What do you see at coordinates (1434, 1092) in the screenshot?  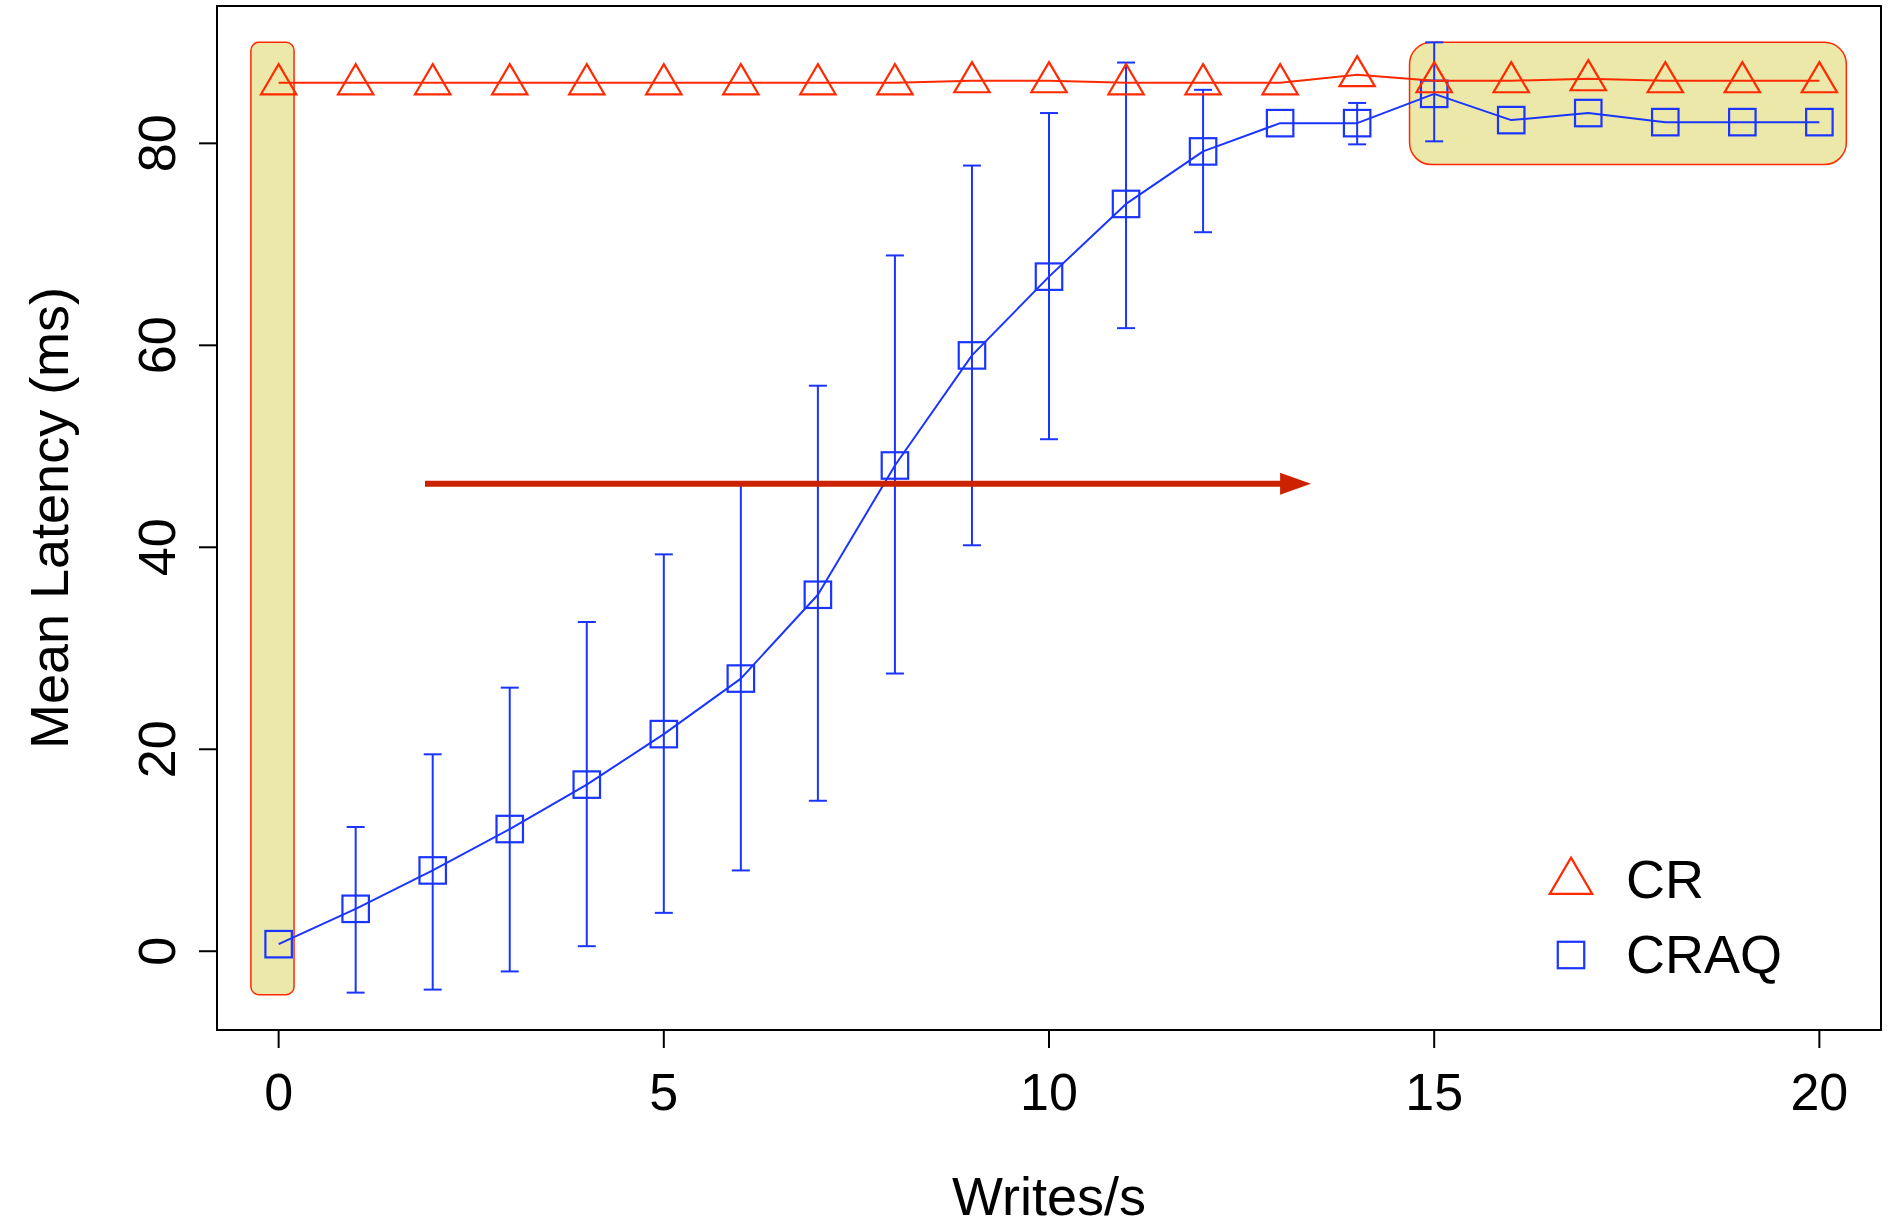 I see `x-tick-label: 15` at bounding box center [1434, 1092].